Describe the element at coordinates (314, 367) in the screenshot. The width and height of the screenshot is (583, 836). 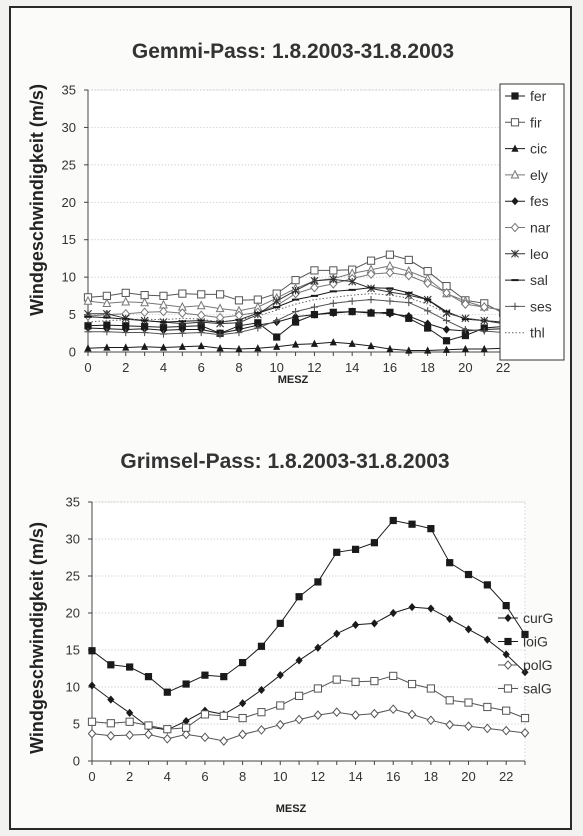
I see `chart-gemmi-xtick-label: 12` at that location.